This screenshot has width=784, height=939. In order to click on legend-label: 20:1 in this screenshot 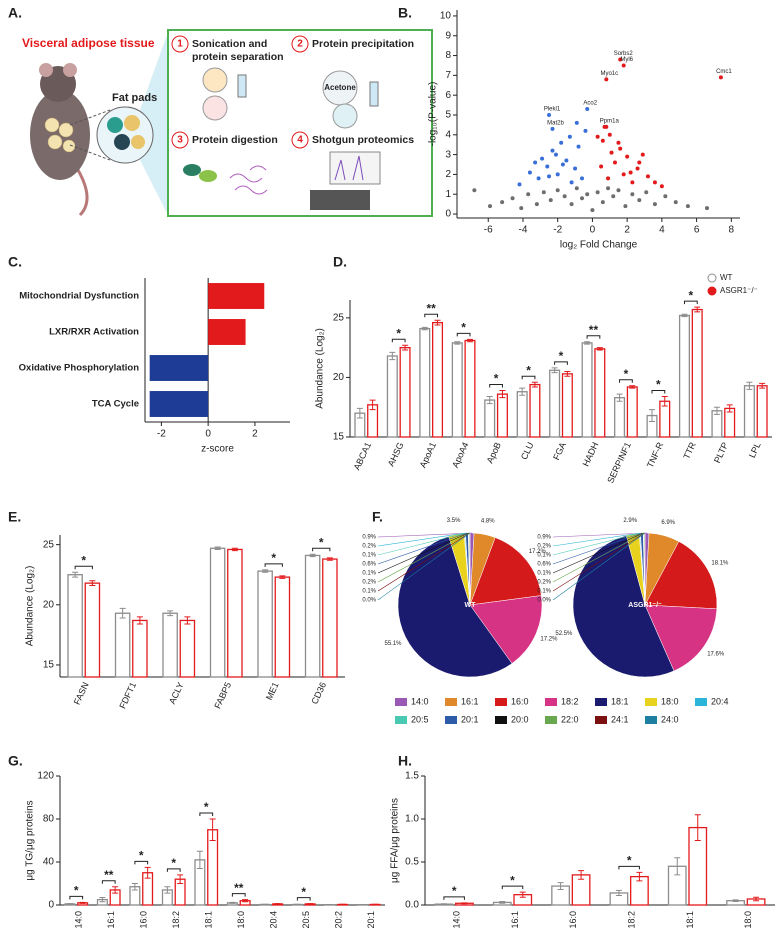, I will do `click(470, 719)`.